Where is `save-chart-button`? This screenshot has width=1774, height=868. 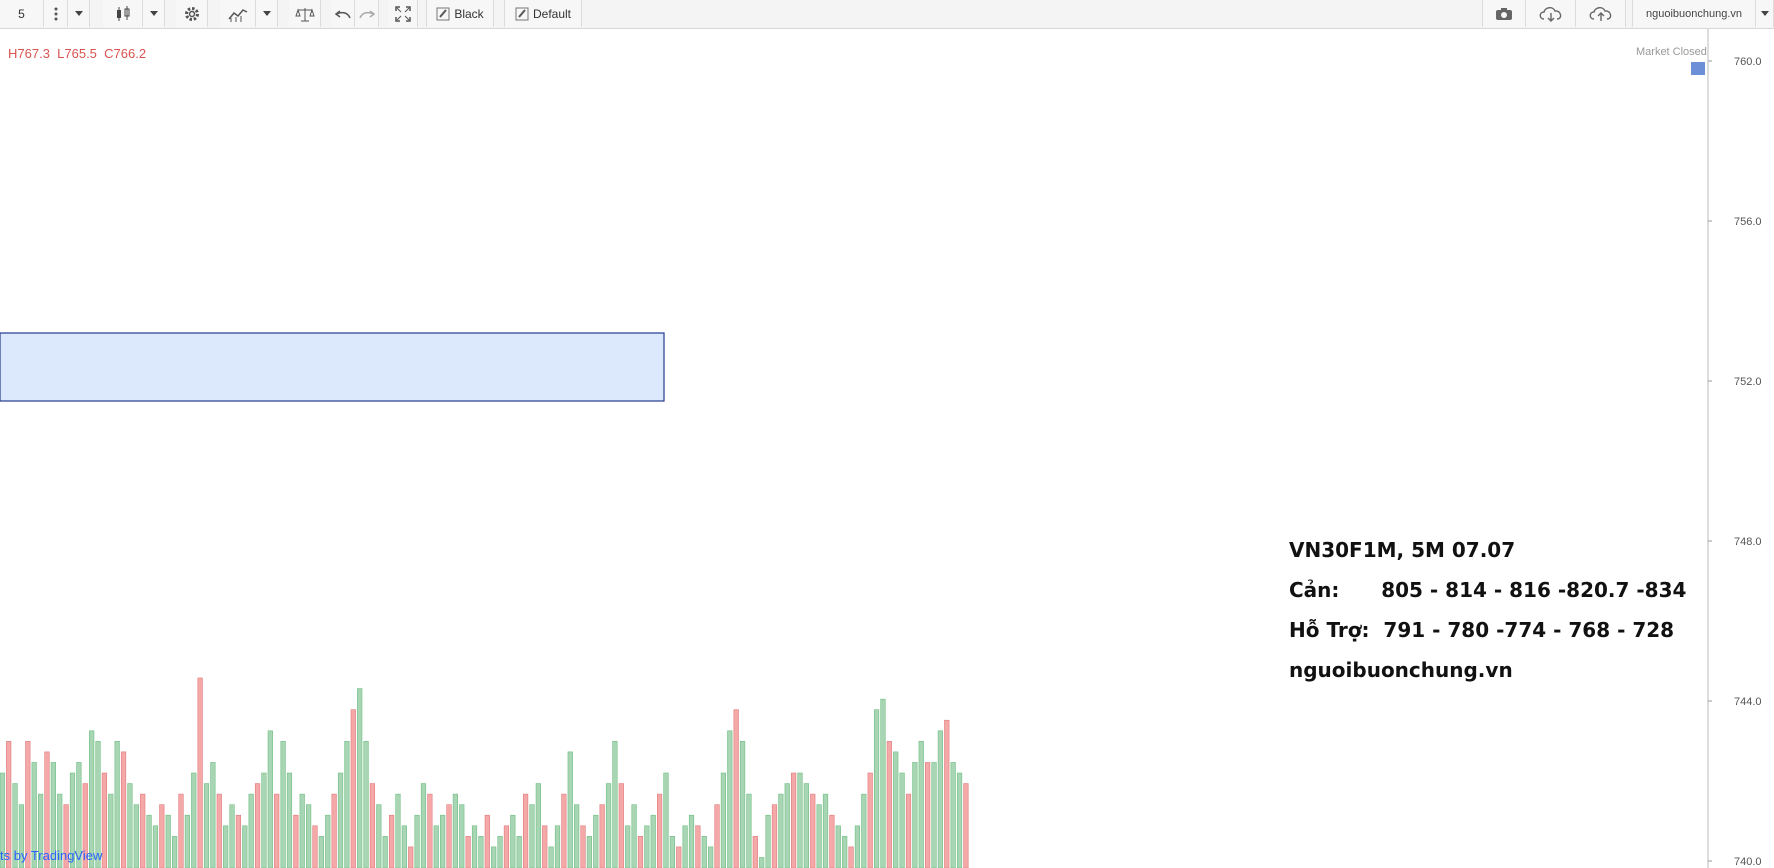
save-chart-button is located at coordinates (1601, 13).